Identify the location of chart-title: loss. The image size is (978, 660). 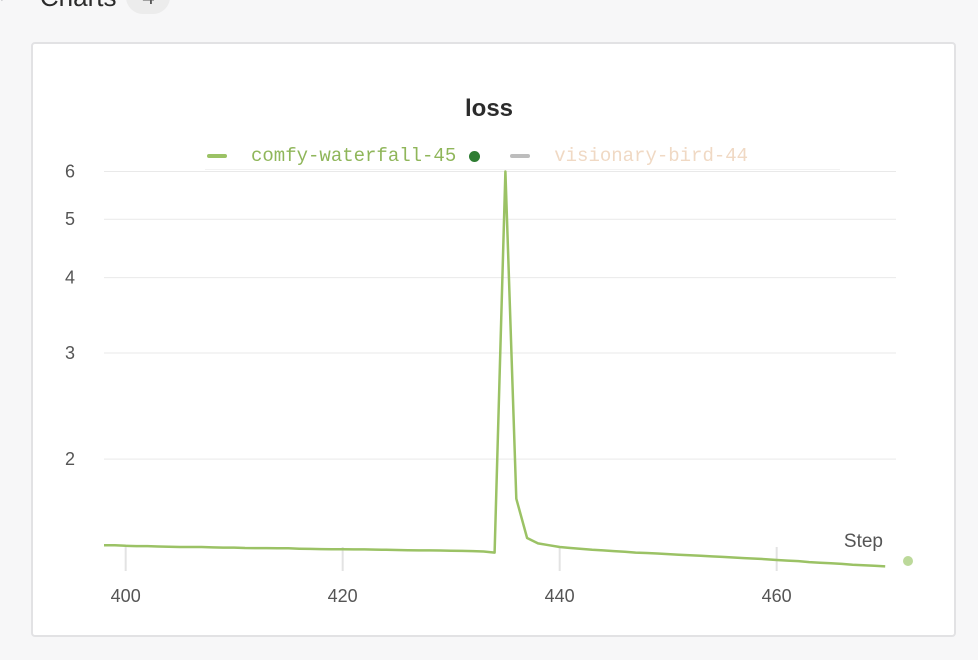
(489, 108).